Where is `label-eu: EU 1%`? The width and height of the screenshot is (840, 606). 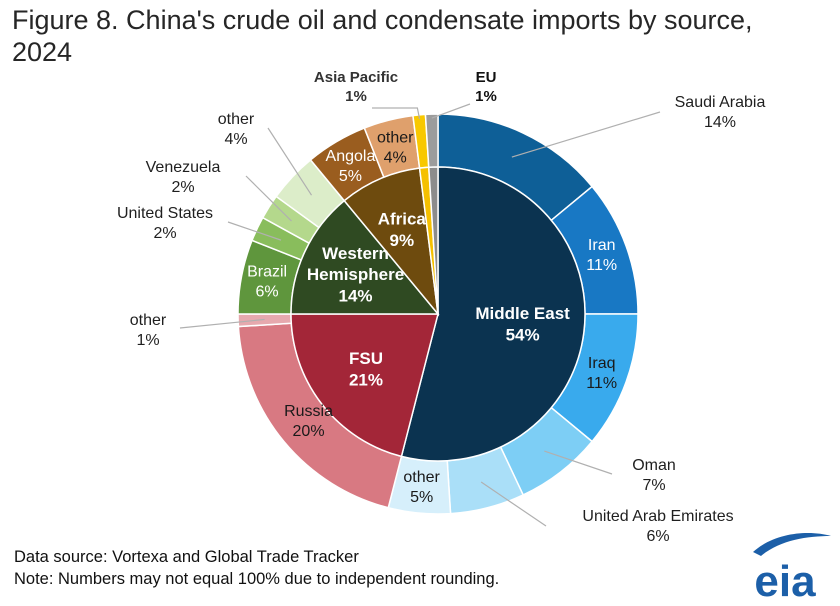 label-eu: EU 1% is located at coordinates (486, 87).